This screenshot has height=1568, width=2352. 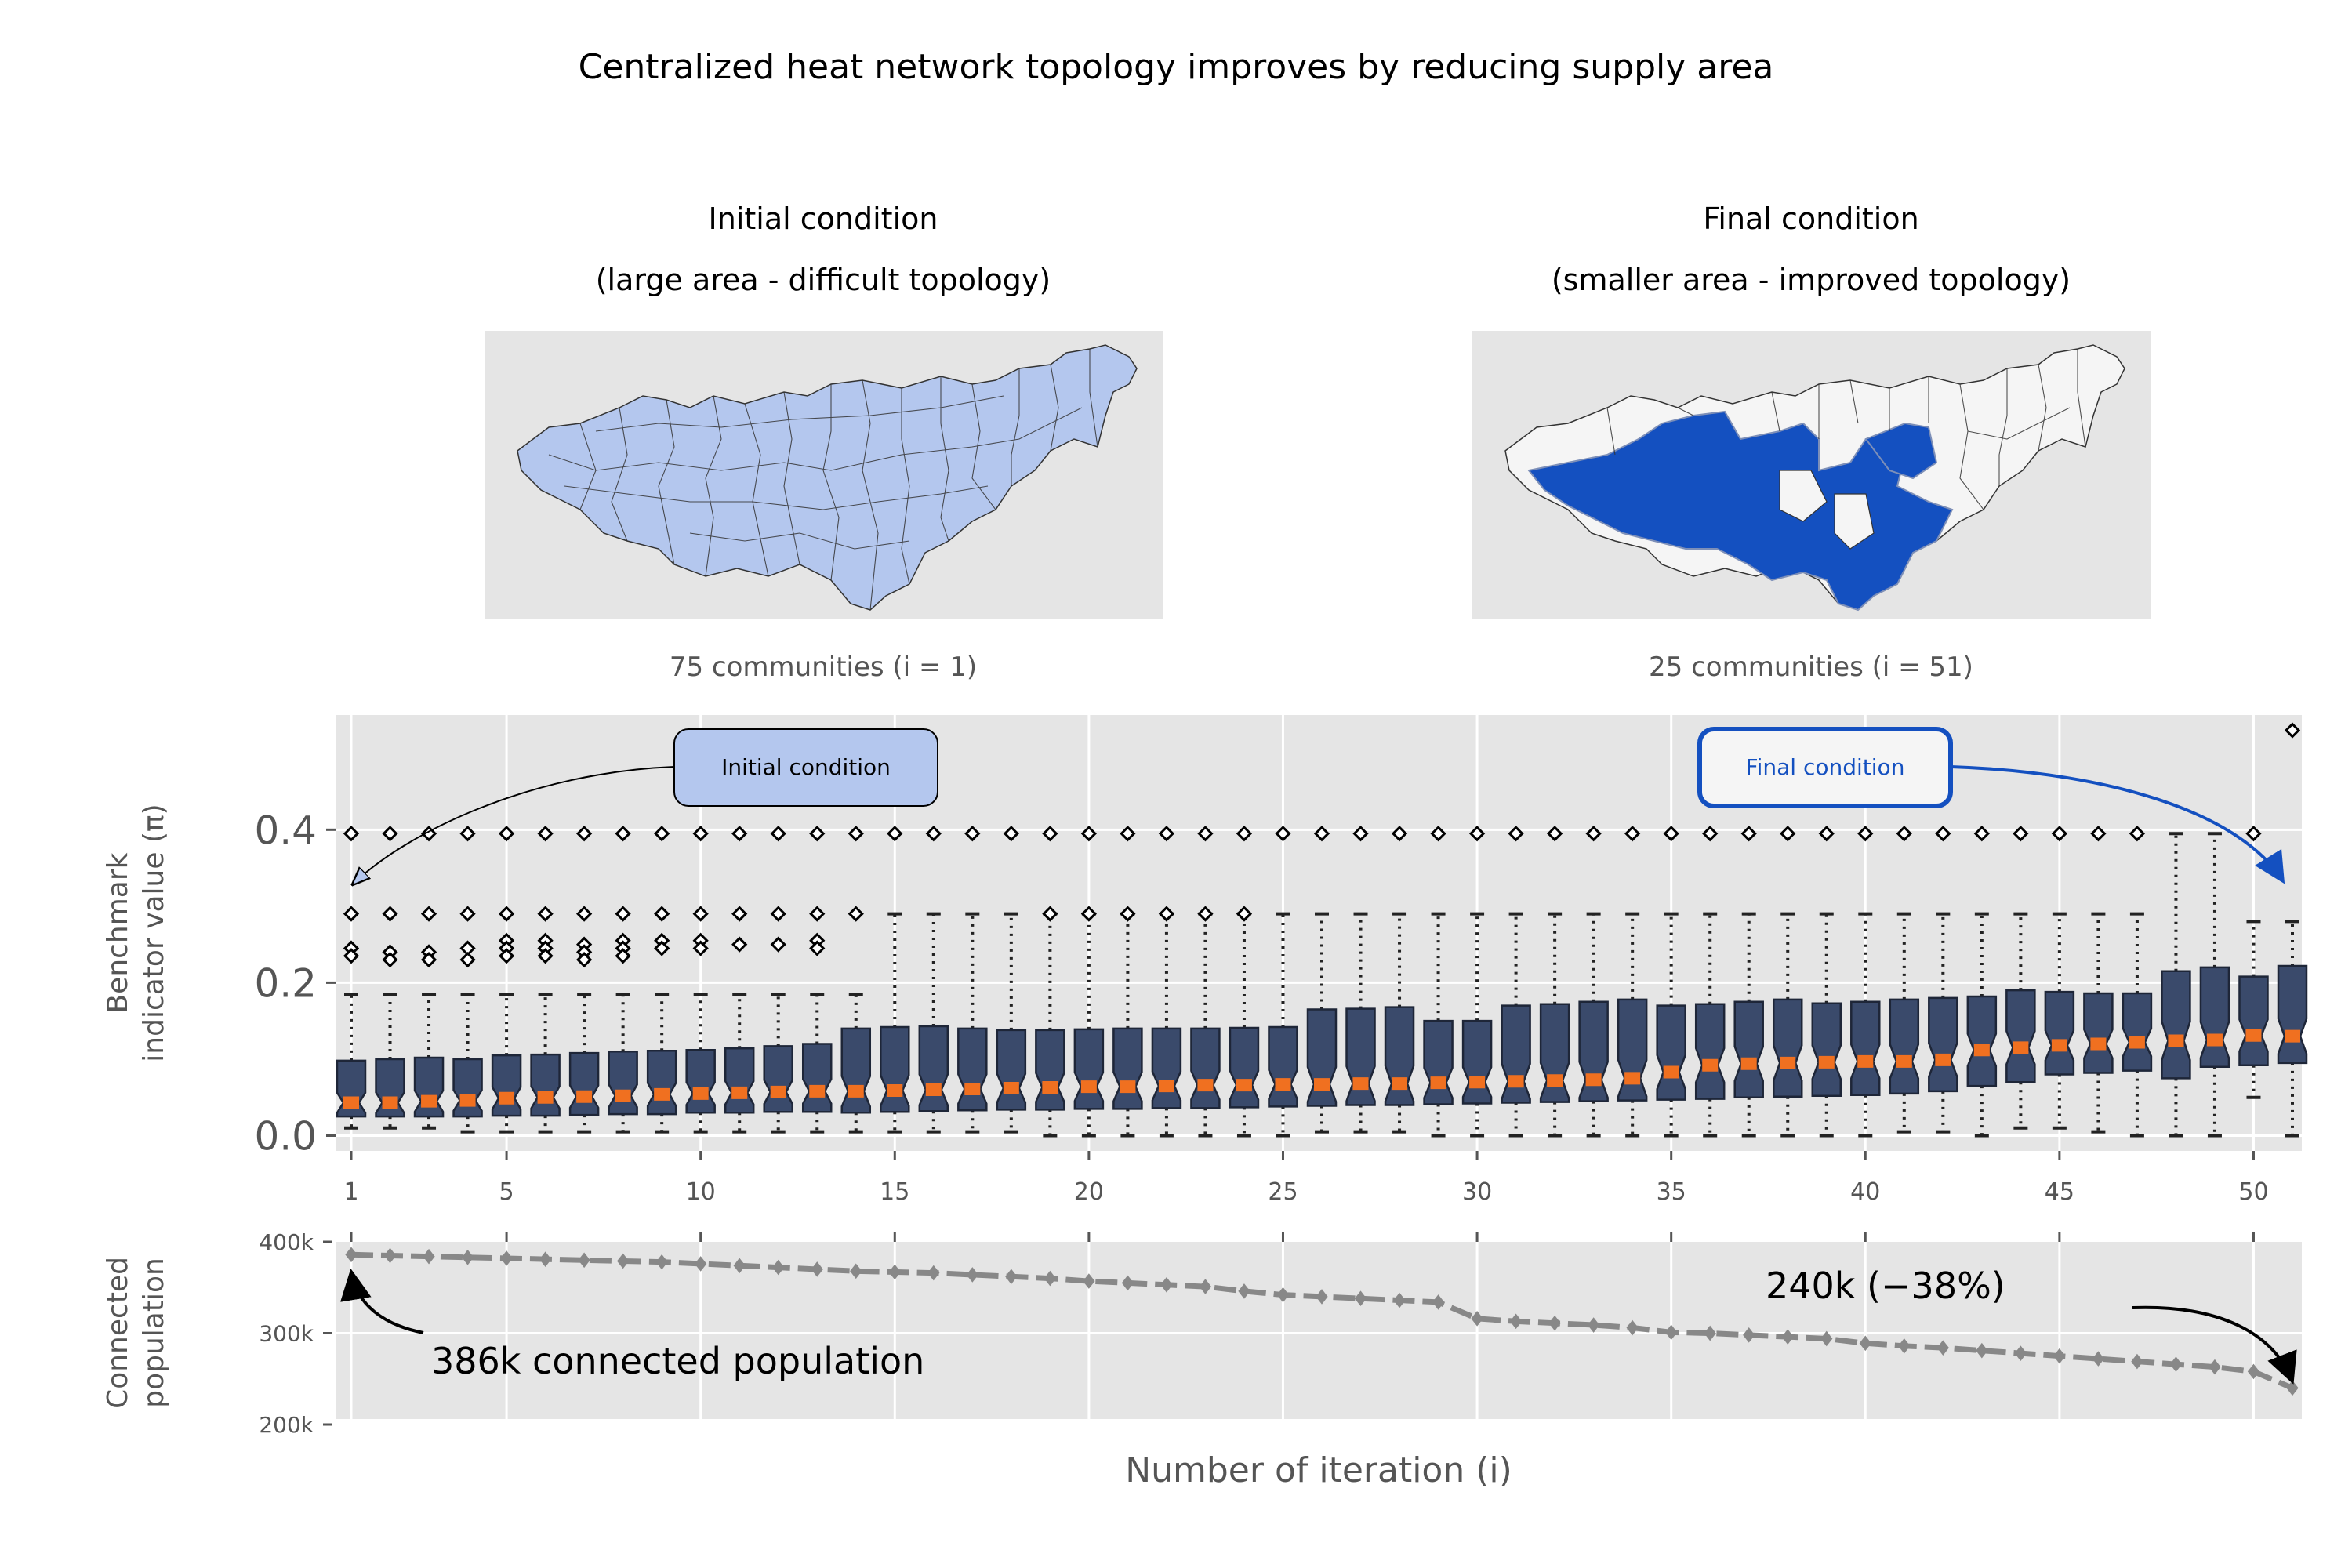 What do you see at coordinates (895, 1192) in the screenshot?
I see `boxplot-x-tick-label: 15` at bounding box center [895, 1192].